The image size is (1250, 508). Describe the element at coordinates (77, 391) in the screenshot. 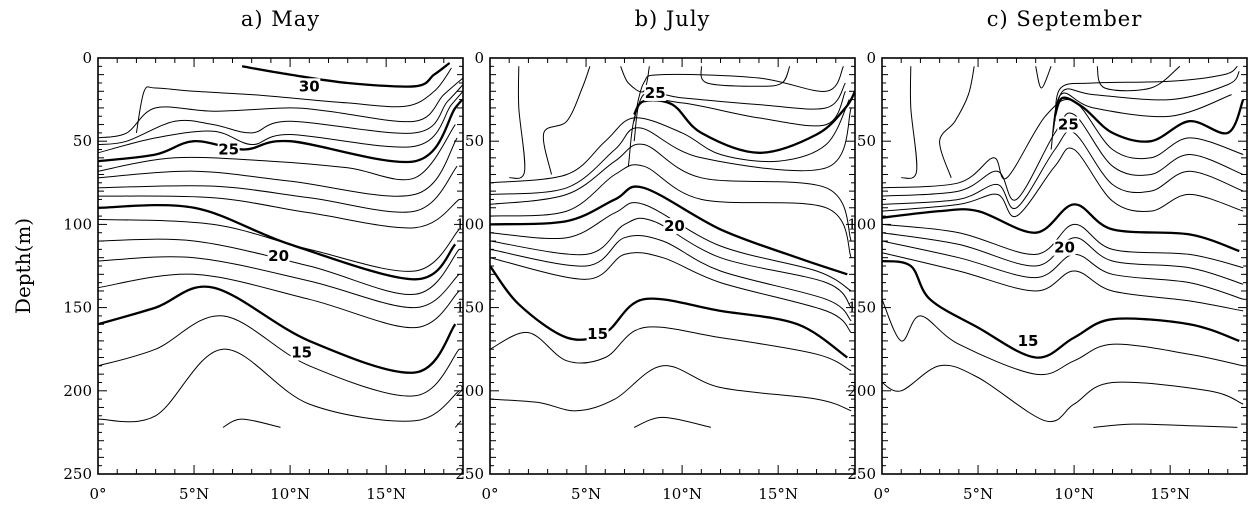

I see `y-tick-label: 200` at that location.